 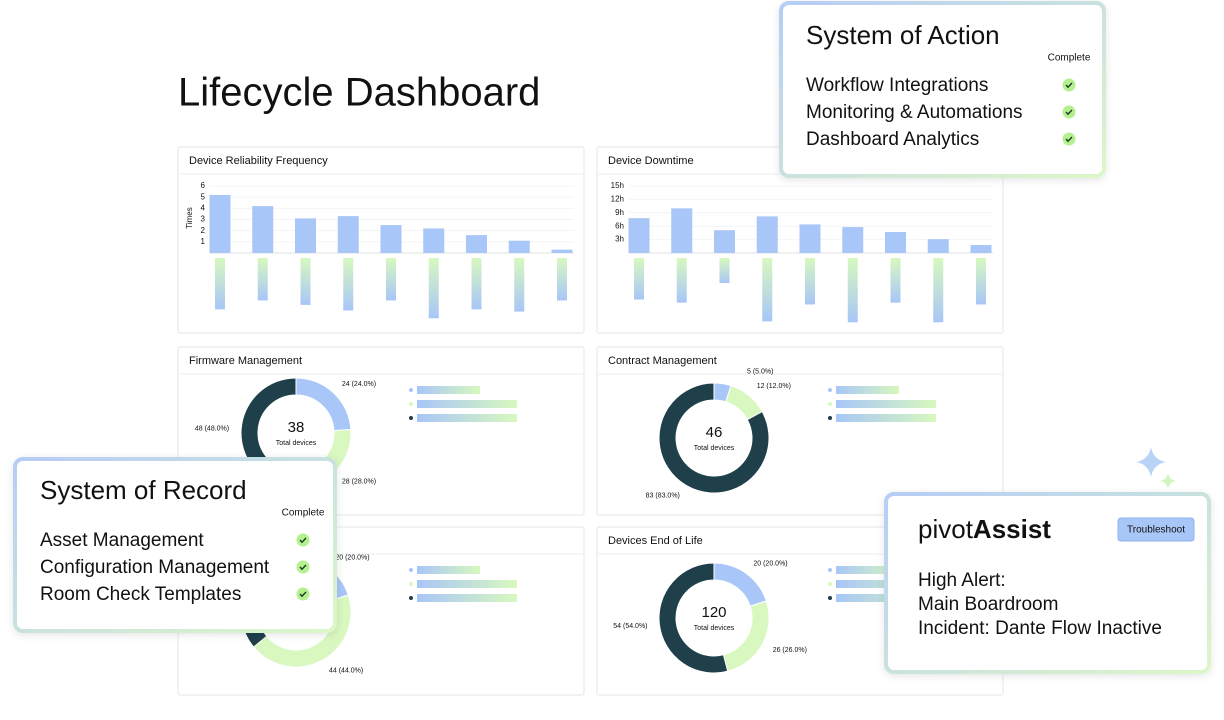 I want to click on checklist-item: Room Check Templates, so click(x=140, y=594).